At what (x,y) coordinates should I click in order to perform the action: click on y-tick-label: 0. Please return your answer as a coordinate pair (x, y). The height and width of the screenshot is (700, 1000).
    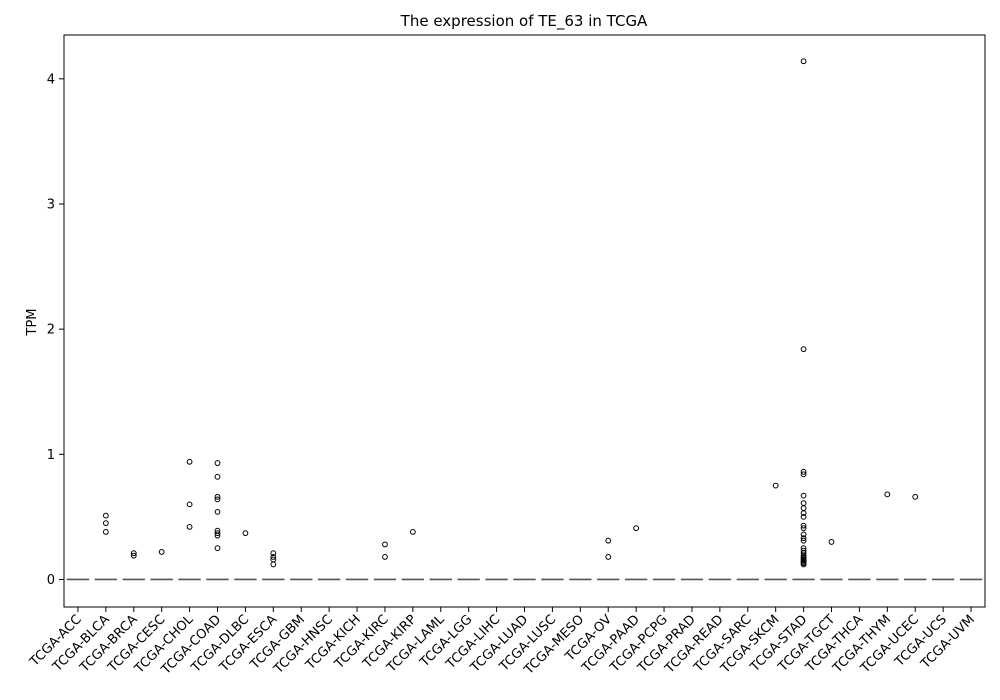
    Looking at the image, I should click on (51, 580).